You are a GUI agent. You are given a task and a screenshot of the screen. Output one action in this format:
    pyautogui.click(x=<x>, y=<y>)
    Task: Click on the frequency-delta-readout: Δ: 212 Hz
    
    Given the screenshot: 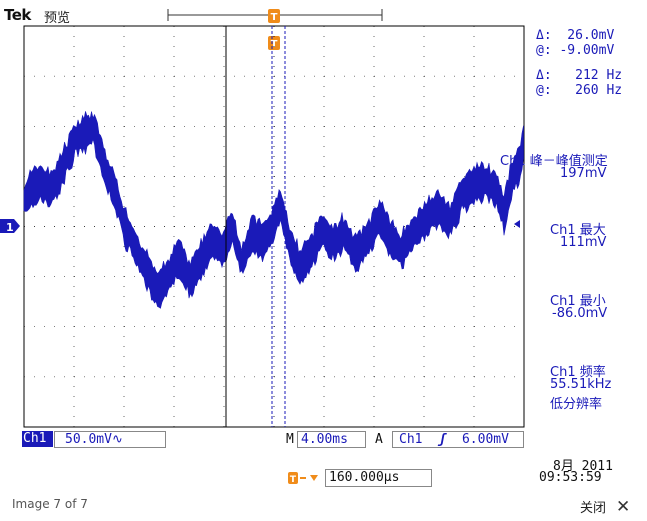 What is the action you would take?
    pyautogui.click(x=579, y=75)
    